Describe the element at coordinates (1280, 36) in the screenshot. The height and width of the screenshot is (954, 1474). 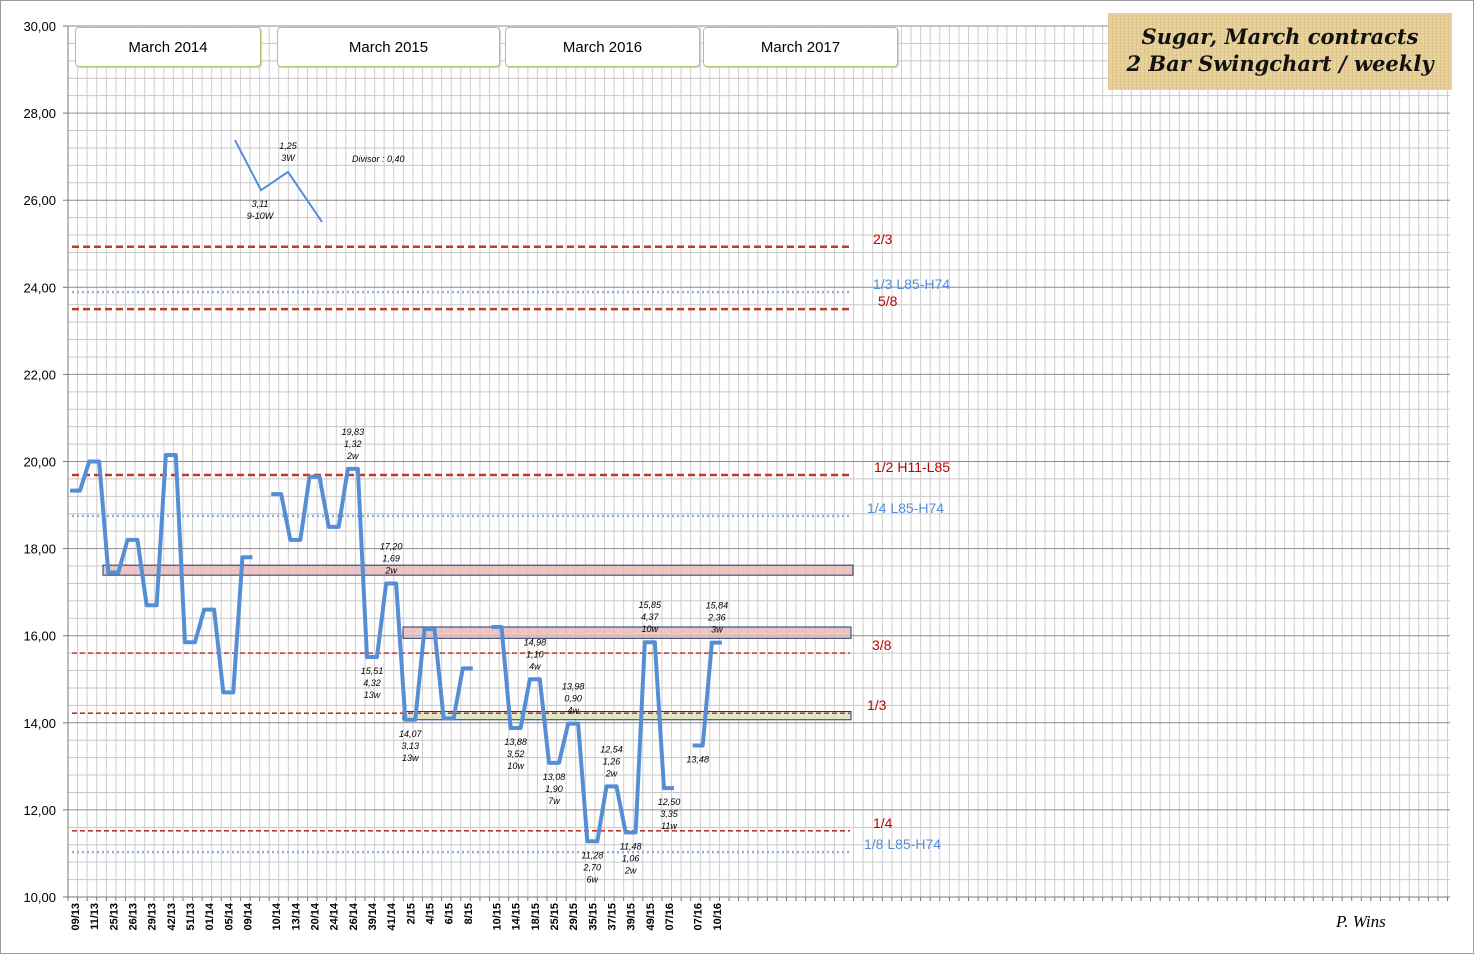
I see `title-line-1: Sugar, March contracts` at that location.